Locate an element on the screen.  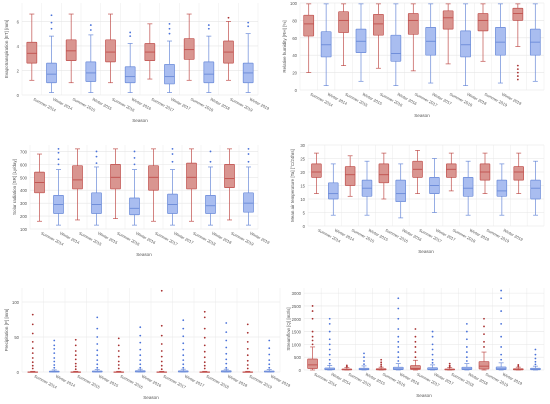
y-tick-label: 4 is located at coordinates (18, 46).